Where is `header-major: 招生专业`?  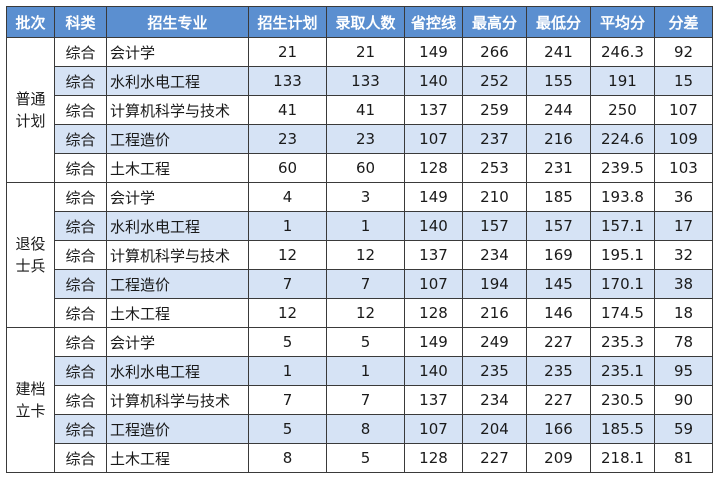
header-major: 招生专业 is located at coordinates (177, 22).